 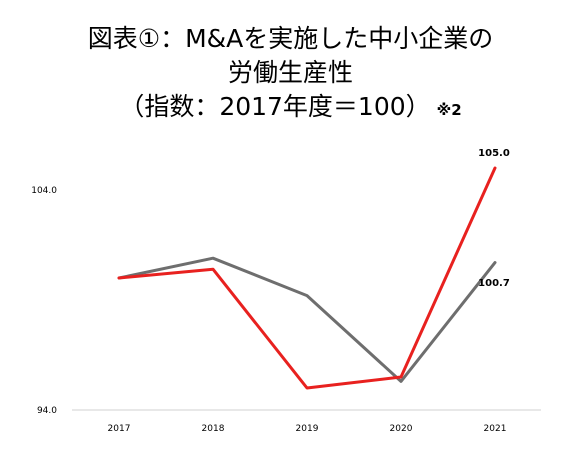 What do you see at coordinates (213, 429) in the screenshot?
I see `x-tick-label: 2018` at bounding box center [213, 429].